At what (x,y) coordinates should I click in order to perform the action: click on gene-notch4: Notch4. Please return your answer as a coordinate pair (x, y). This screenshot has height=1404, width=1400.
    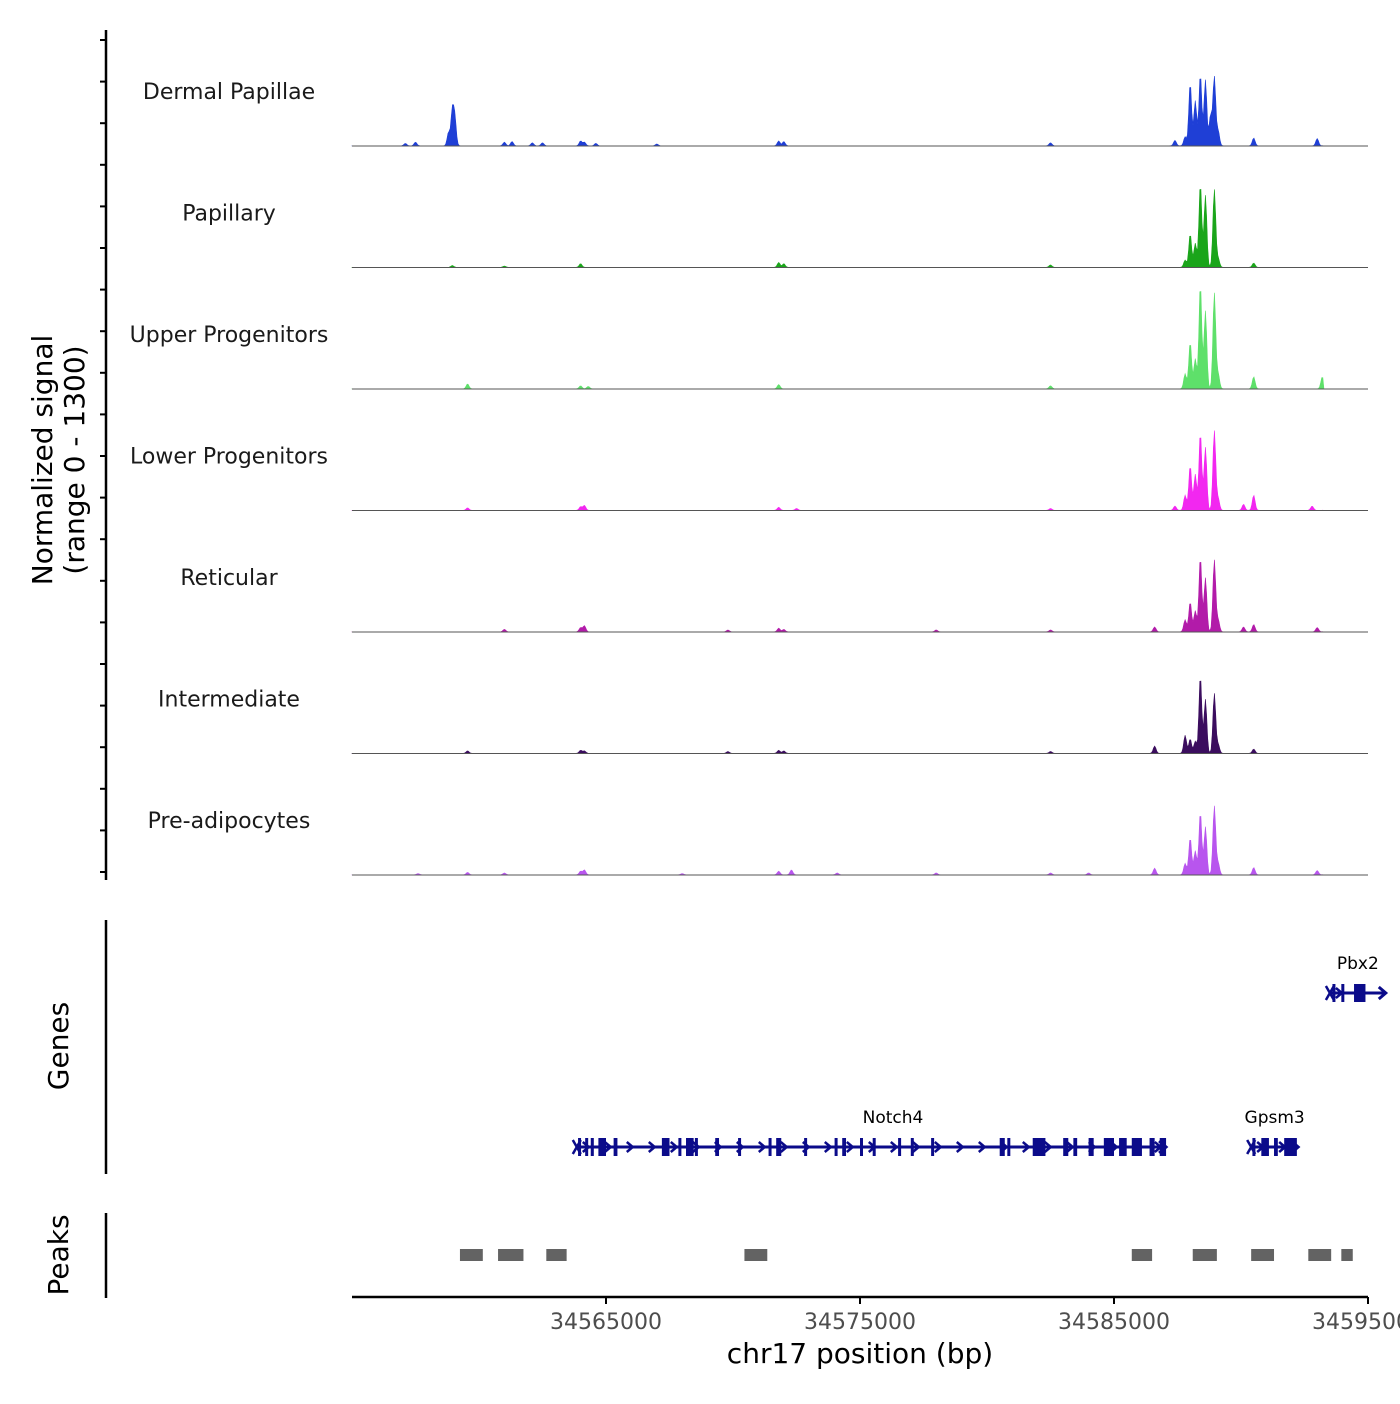
    Looking at the image, I should click on (870, 1132).